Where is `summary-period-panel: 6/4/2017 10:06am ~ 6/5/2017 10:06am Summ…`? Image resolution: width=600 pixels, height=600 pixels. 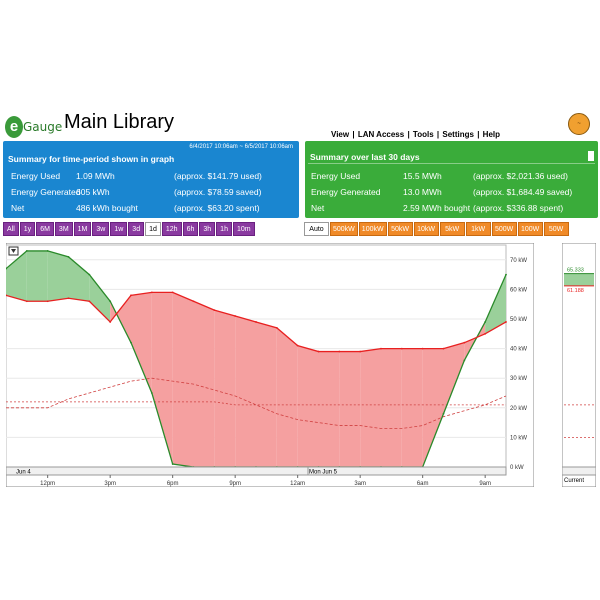
summary-period-panel: 6/4/2017 10:06am ~ 6/5/2017 10:06am Summ… is located at coordinates (151, 179).